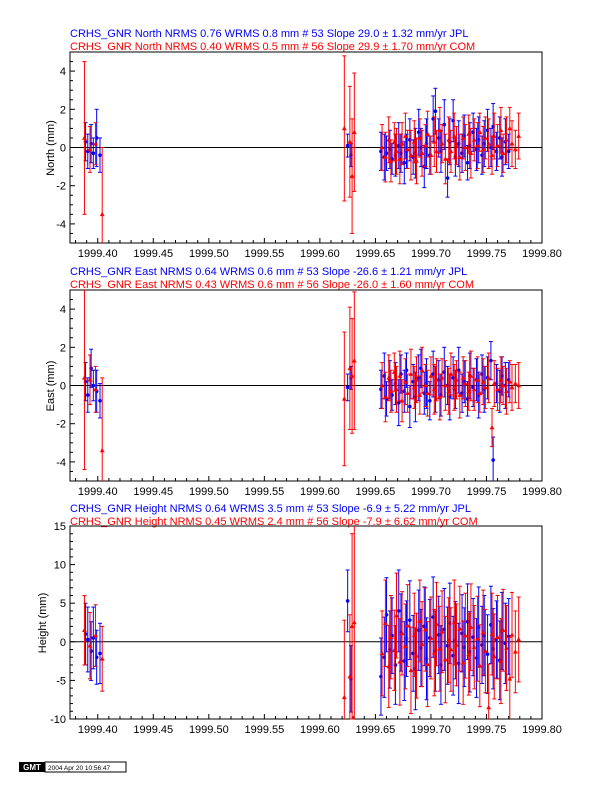 The height and width of the screenshot is (792, 612). What do you see at coordinates (98, 730) in the screenshot?
I see `height-x-tick-label: 1999.40` at bounding box center [98, 730].